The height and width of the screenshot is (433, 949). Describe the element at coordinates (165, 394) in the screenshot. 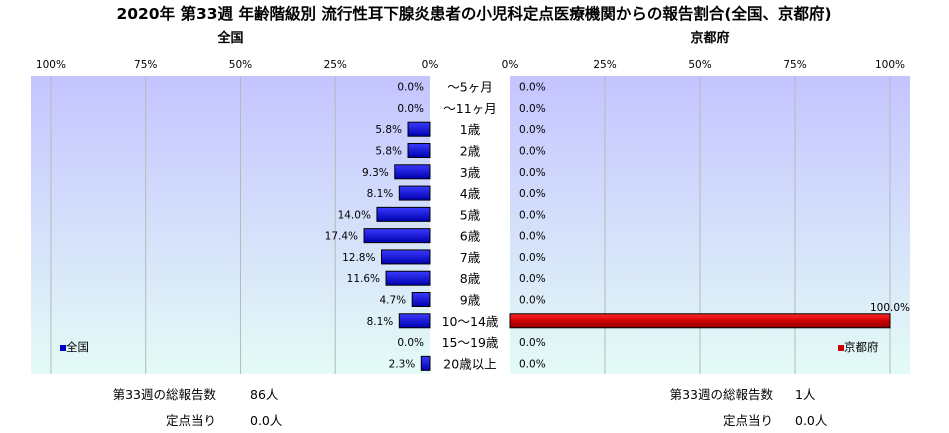

I see `footer-total-label-nation: 第33週の総報告数` at that location.